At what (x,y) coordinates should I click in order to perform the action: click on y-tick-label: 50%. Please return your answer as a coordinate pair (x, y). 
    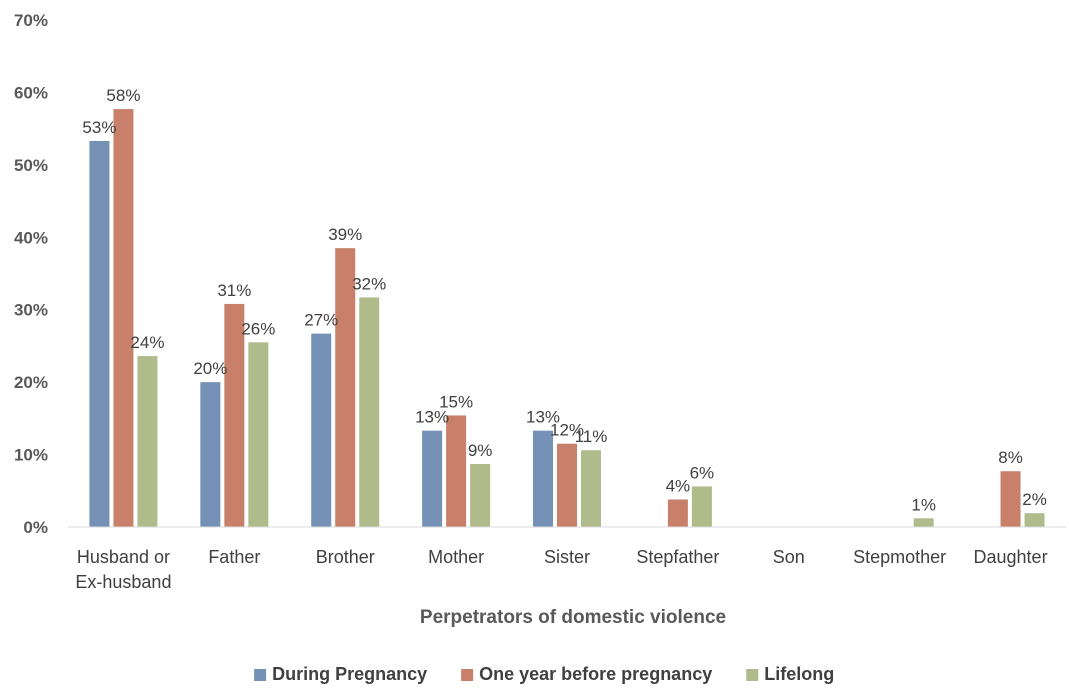
    Looking at the image, I should click on (31, 165).